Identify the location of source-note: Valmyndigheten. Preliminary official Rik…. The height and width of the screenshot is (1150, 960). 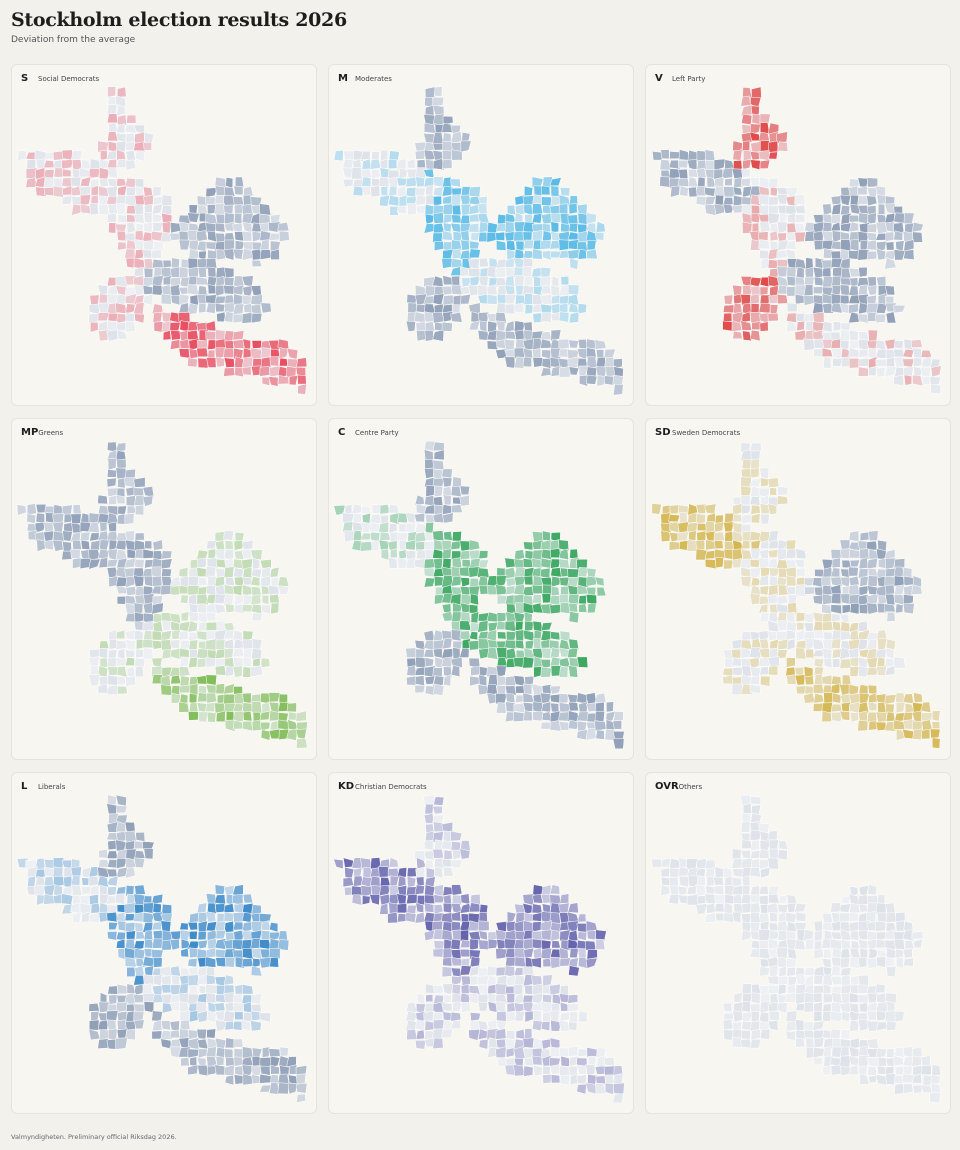
(94, 1137).